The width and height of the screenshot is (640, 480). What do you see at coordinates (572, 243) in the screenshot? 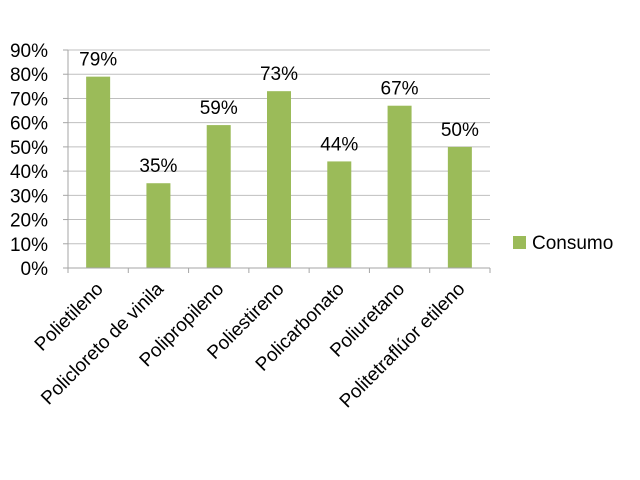
I see `legend-label-consumo: Consumo` at bounding box center [572, 243].